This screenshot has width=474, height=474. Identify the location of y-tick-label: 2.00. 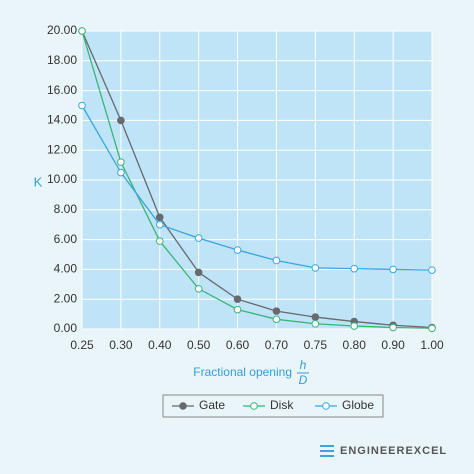
(66, 298).